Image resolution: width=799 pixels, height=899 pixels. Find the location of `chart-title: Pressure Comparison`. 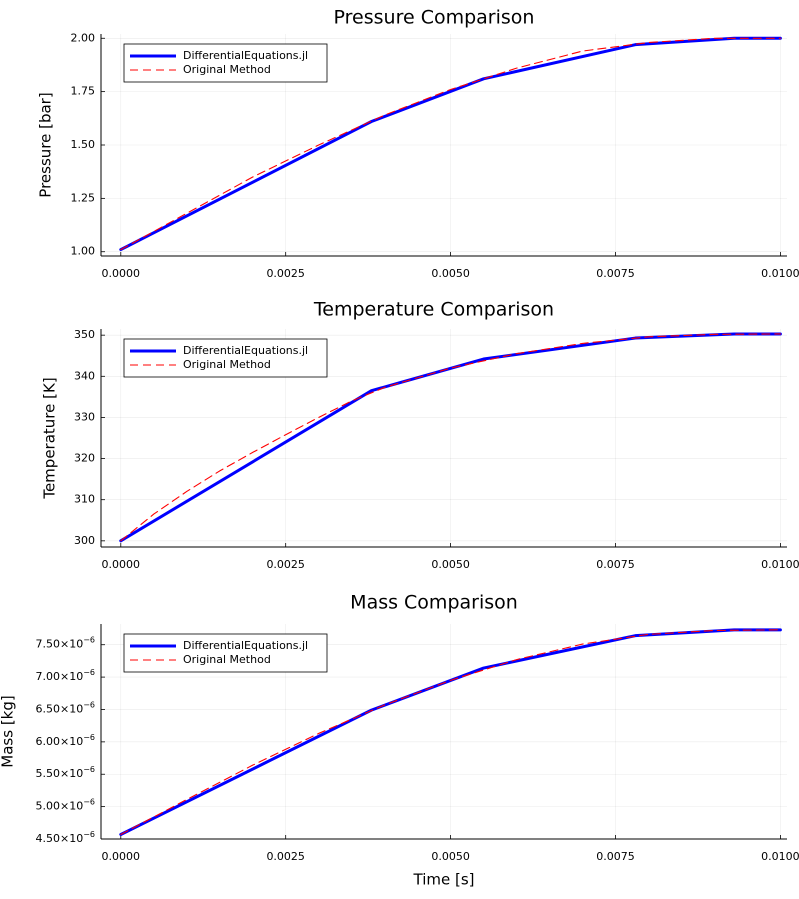

chart-title: Pressure Comparison is located at coordinates (434, 18).